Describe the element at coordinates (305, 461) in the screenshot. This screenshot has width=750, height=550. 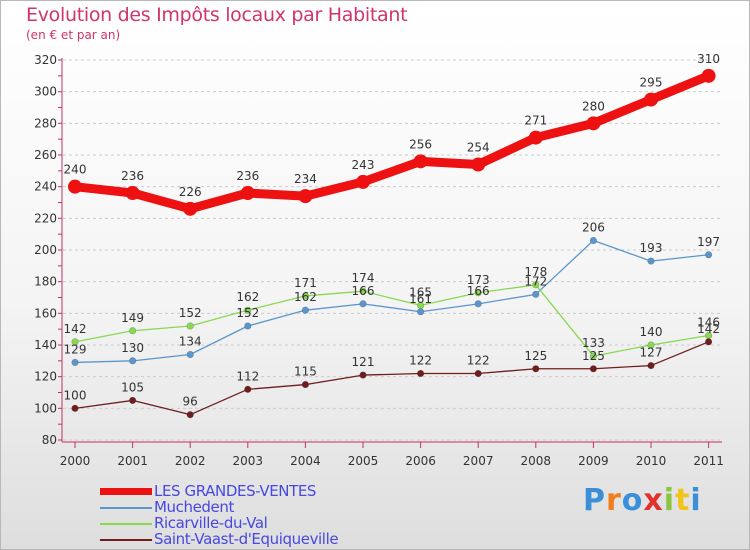
I see `x-tick-label: 2004` at that location.